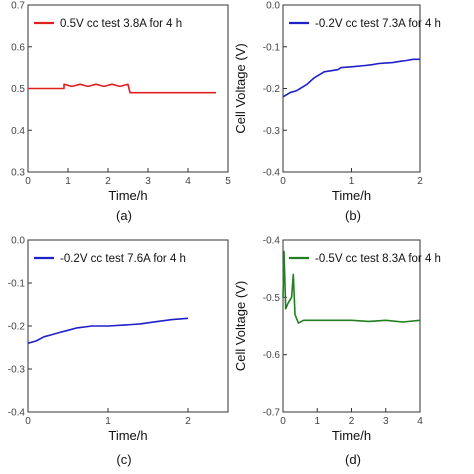  What do you see at coordinates (123, 259) in the screenshot?
I see `legend-label: -0.2V cc test 7.6A for 4 h` at bounding box center [123, 259].